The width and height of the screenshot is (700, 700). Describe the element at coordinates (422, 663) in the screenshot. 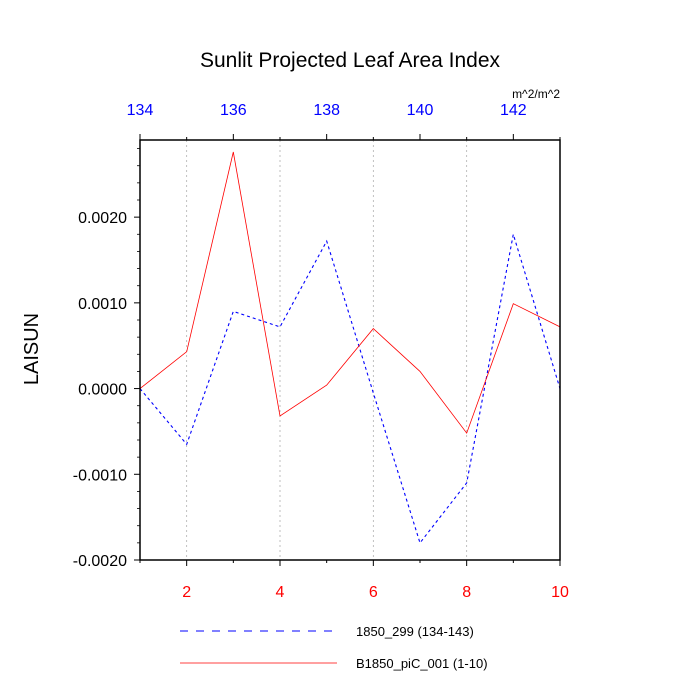

I see `legend-label-2: B1850_piC_001 (1-10)` at that location.